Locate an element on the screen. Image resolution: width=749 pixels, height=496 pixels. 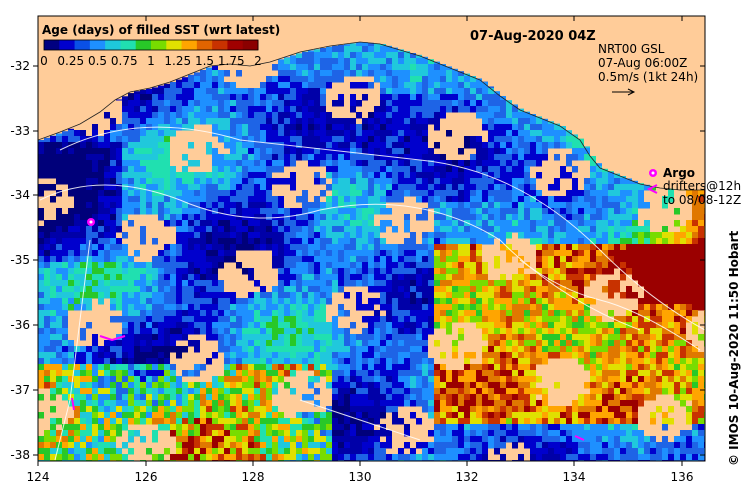
colorbar-tick-label: 0.25 is located at coordinates (70, 61).